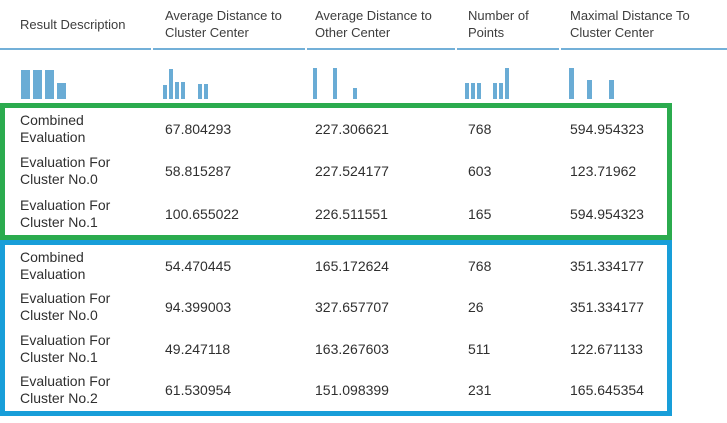 The image size is (727, 423). What do you see at coordinates (198, 171) in the screenshot?
I see `value-cell: 58.815287` at bounding box center [198, 171].